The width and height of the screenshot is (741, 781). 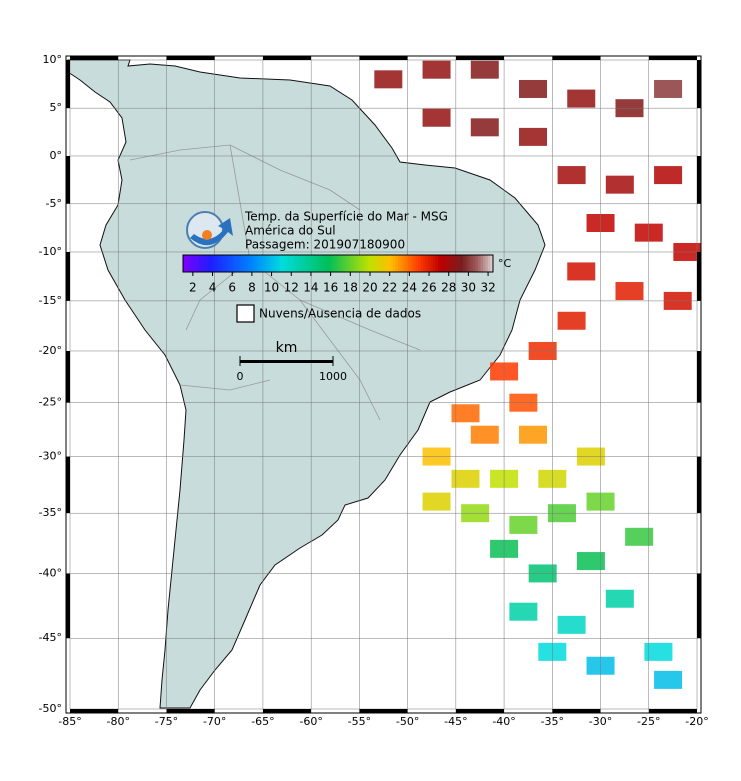 What do you see at coordinates (648, 721) in the screenshot?
I see `lon-tick-label: -25°` at bounding box center [648, 721].